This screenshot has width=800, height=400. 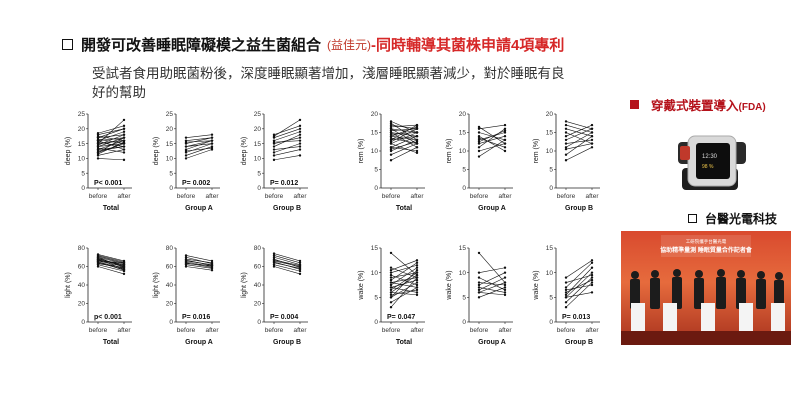 I want to click on group-label: Total, so click(x=404, y=208).